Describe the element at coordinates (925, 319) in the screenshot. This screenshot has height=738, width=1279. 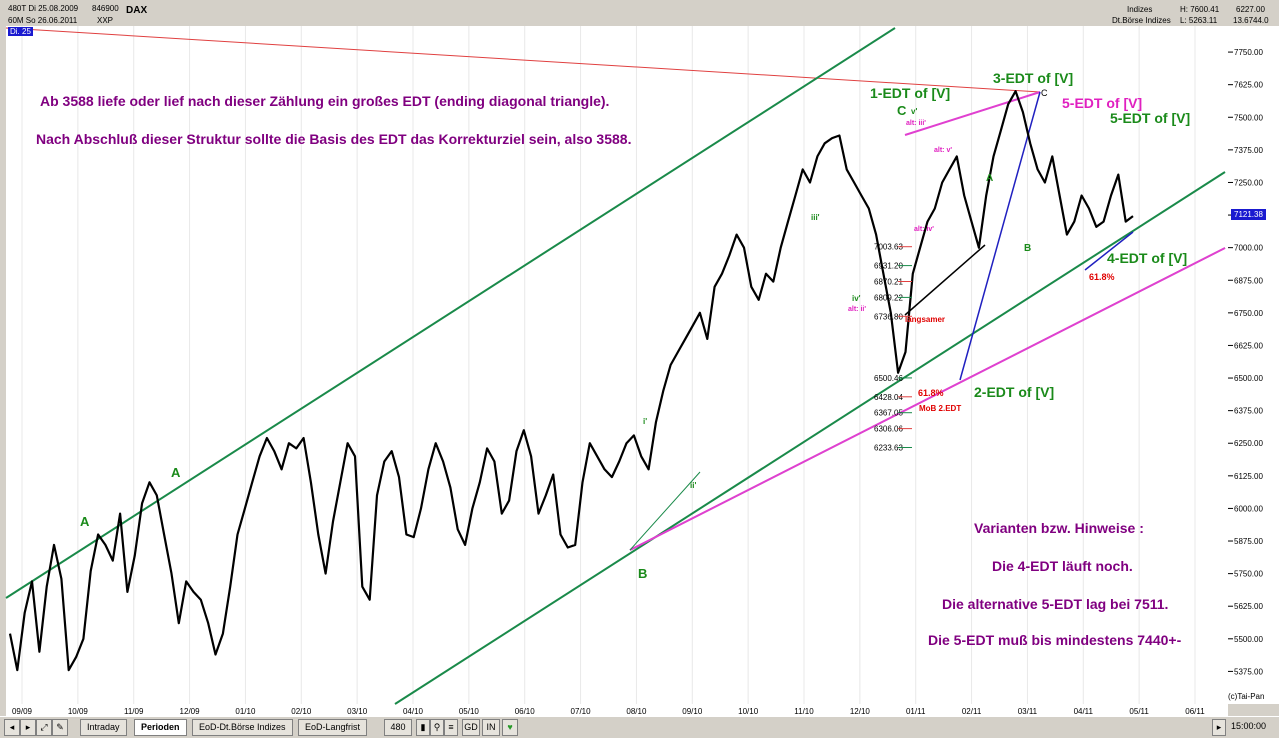
I see `label-langsamer: langsamer` at that location.